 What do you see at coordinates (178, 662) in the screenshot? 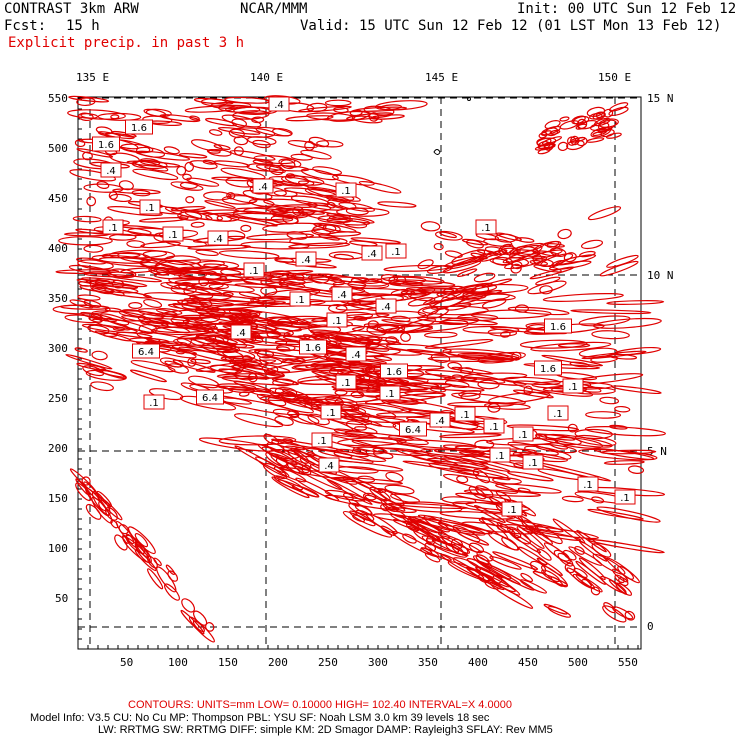
I see `x-tick: 100` at bounding box center [178, 662].